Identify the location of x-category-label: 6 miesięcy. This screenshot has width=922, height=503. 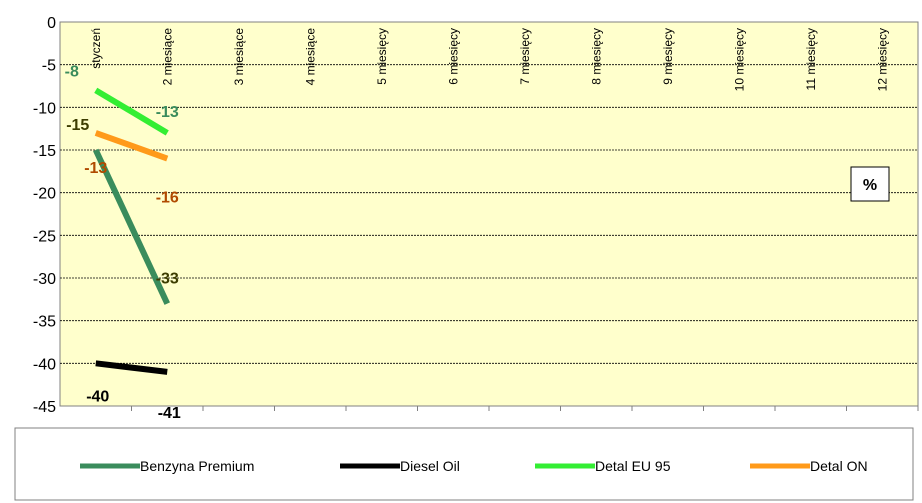
(453, 56).